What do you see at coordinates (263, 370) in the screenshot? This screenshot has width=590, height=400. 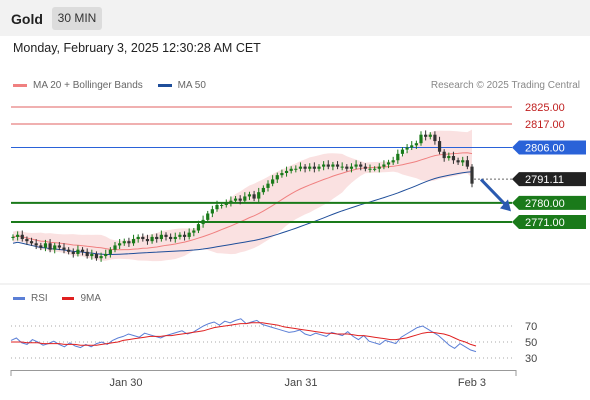 I see `x-axis-line` at bounding box center [263, 370].